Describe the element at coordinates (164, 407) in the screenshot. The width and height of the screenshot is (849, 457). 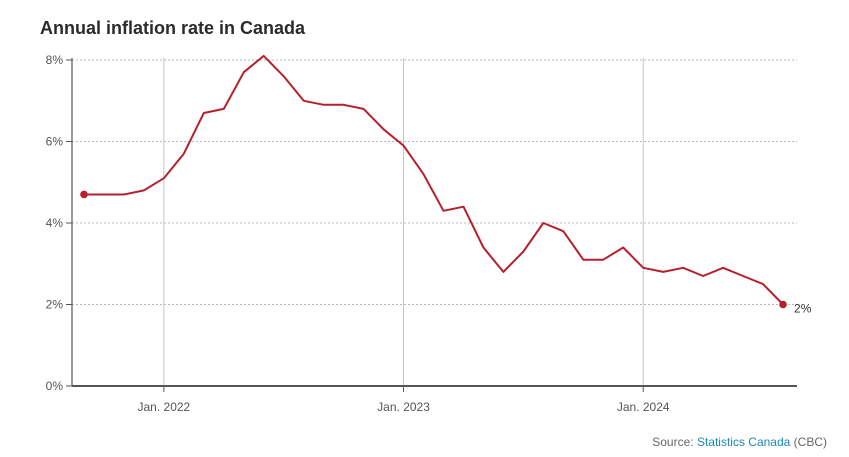
I see `x-tick-label: Jan. 2022` at that location.